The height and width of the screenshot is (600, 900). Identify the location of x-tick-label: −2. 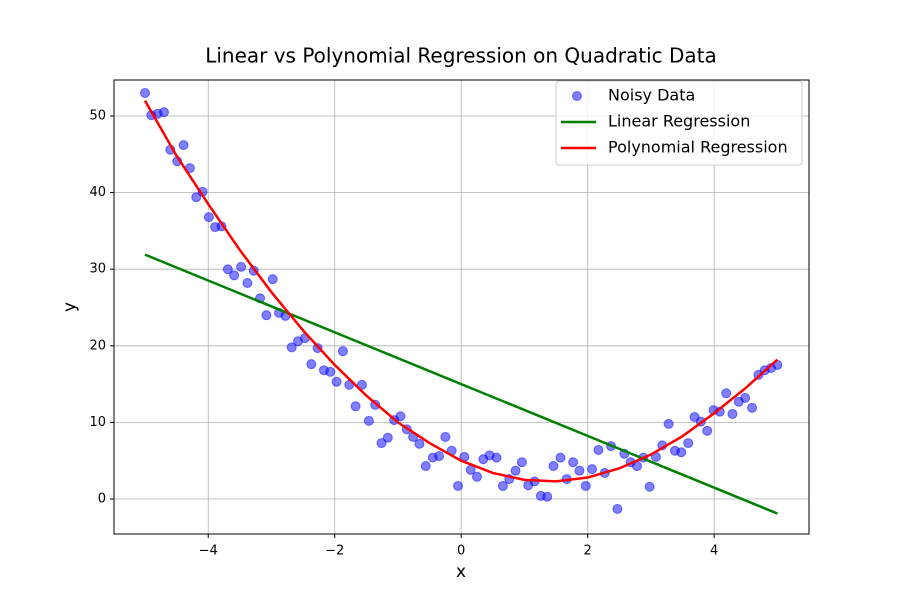
(334, 551).